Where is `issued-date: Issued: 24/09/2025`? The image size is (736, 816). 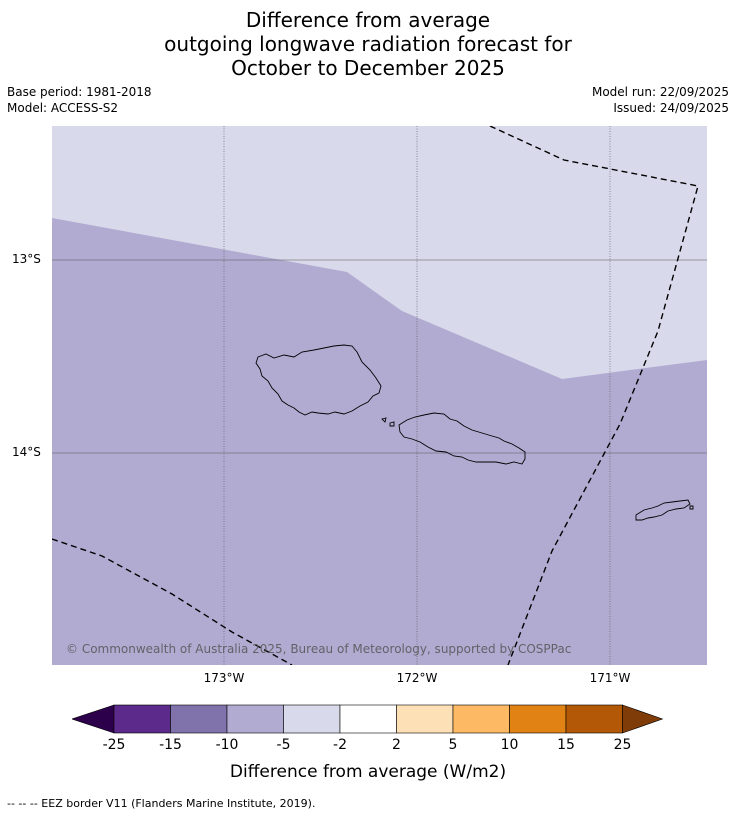 issued-date: Issued: 24/09/2025 is located at coordinates (671, 108).